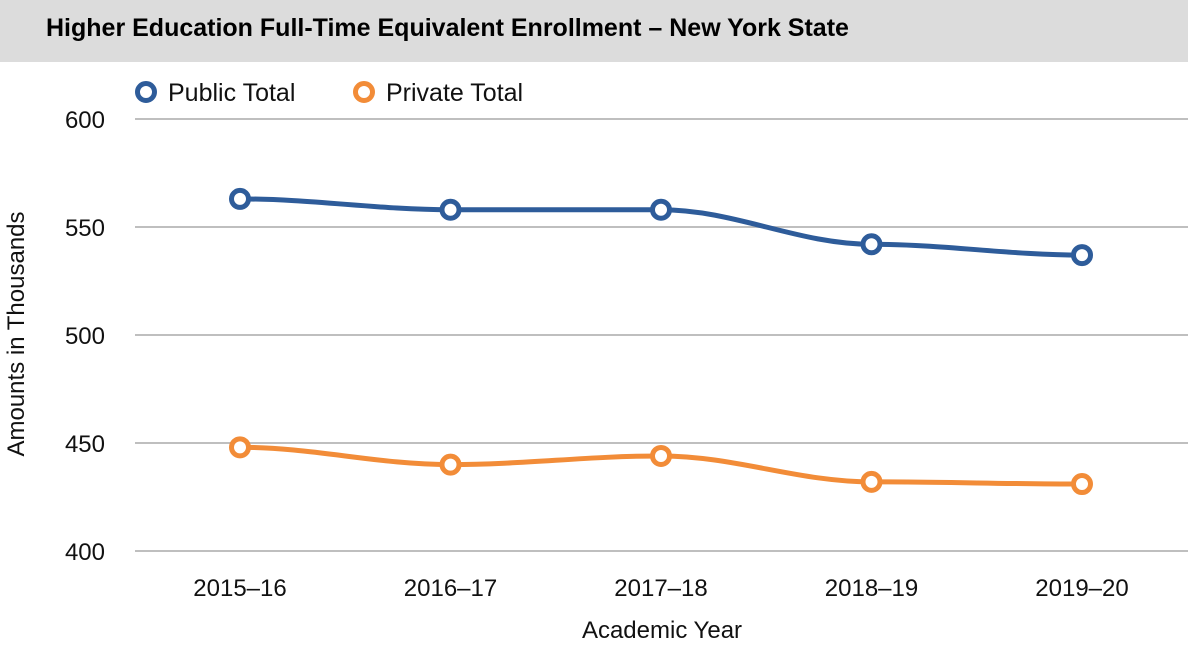 The image size is (1188, 649). I want to click on x-tick-label: 2017–18, so click(660, 588).